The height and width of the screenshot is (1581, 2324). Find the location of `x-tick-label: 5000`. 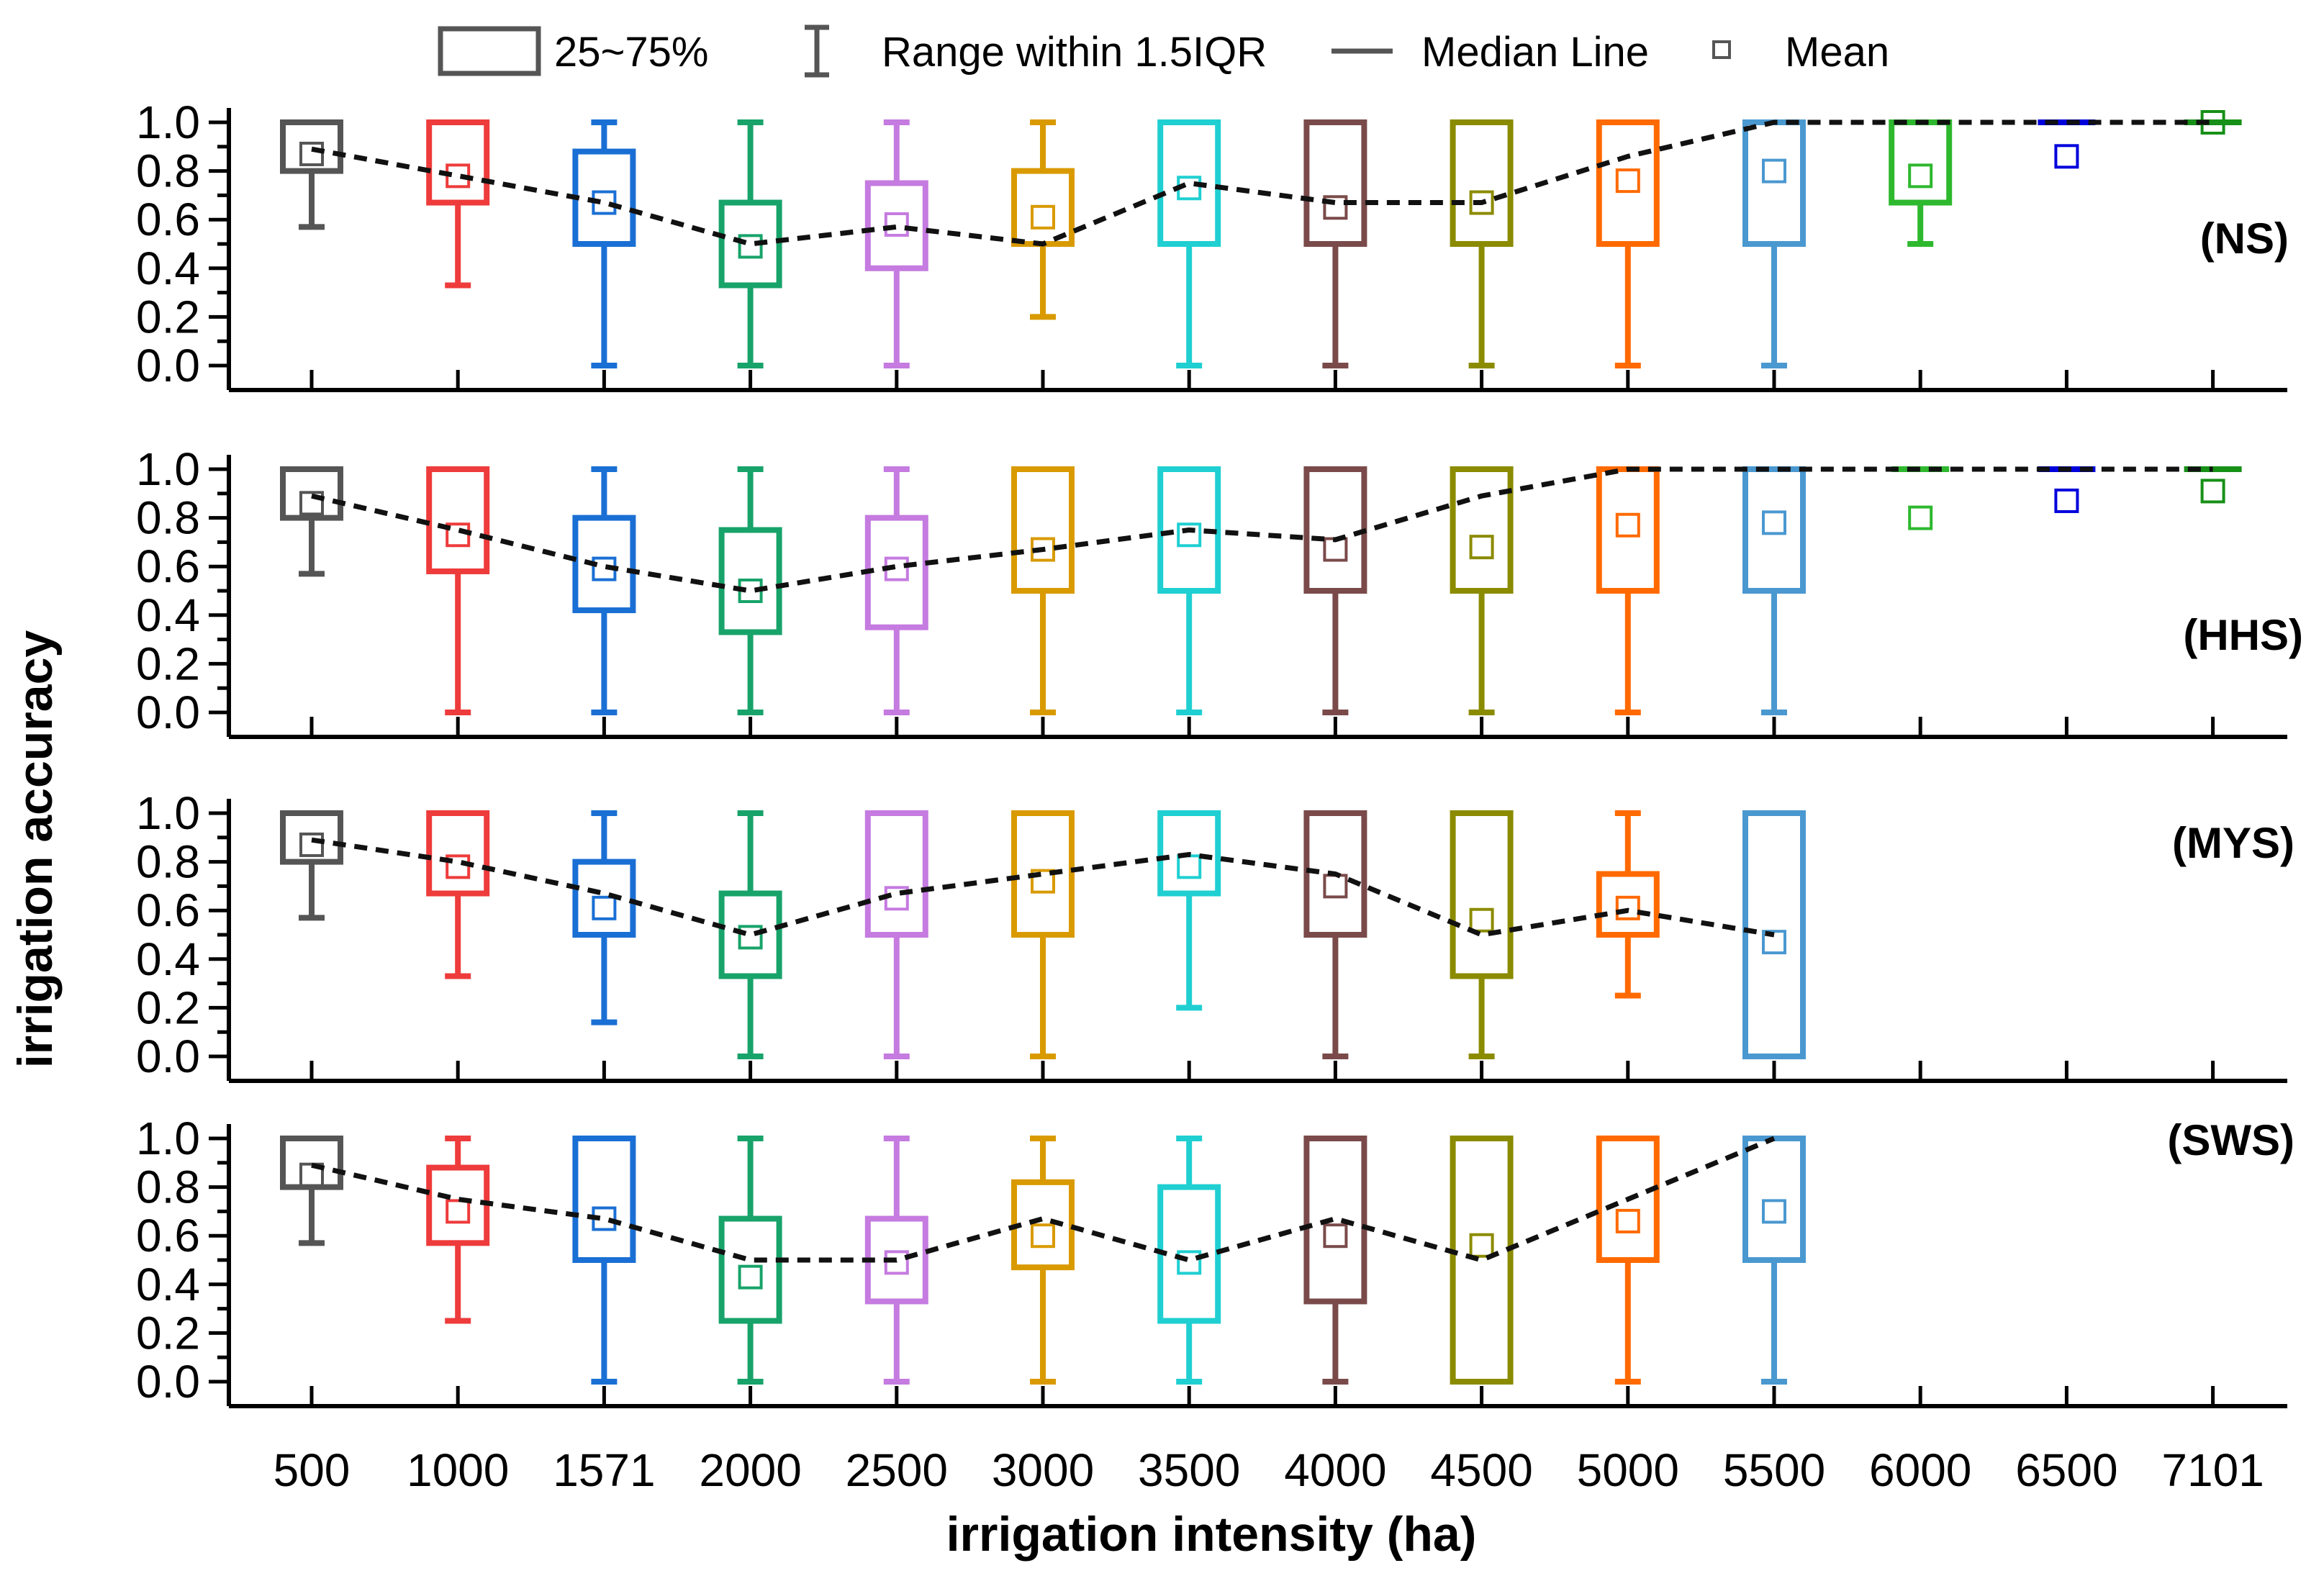

x-tick-label: 5000 is located at coordinates (1628, 1470).